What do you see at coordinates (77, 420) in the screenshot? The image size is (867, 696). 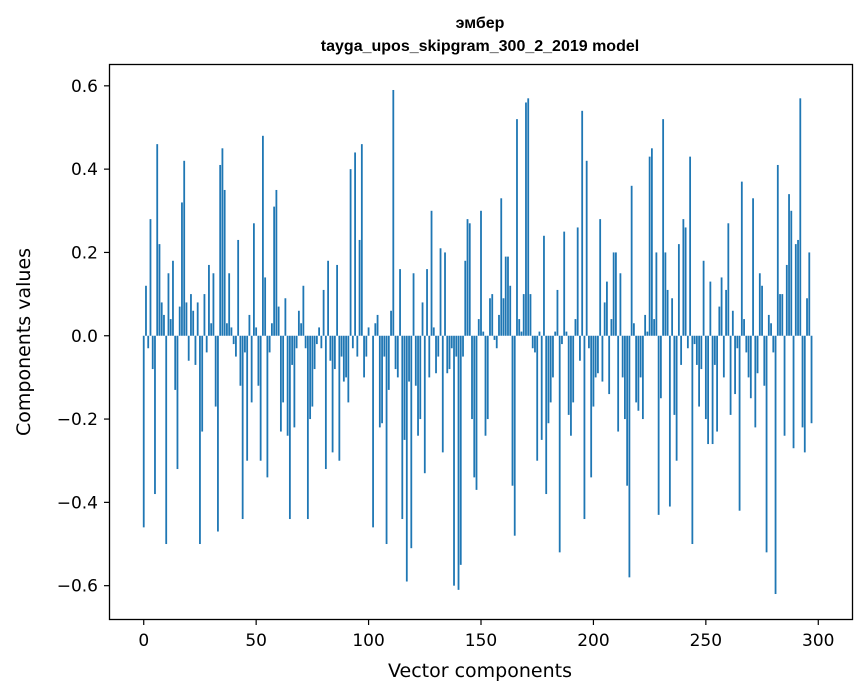 I see `y-tick-label: −0.2` at bounding box center [77, 420].